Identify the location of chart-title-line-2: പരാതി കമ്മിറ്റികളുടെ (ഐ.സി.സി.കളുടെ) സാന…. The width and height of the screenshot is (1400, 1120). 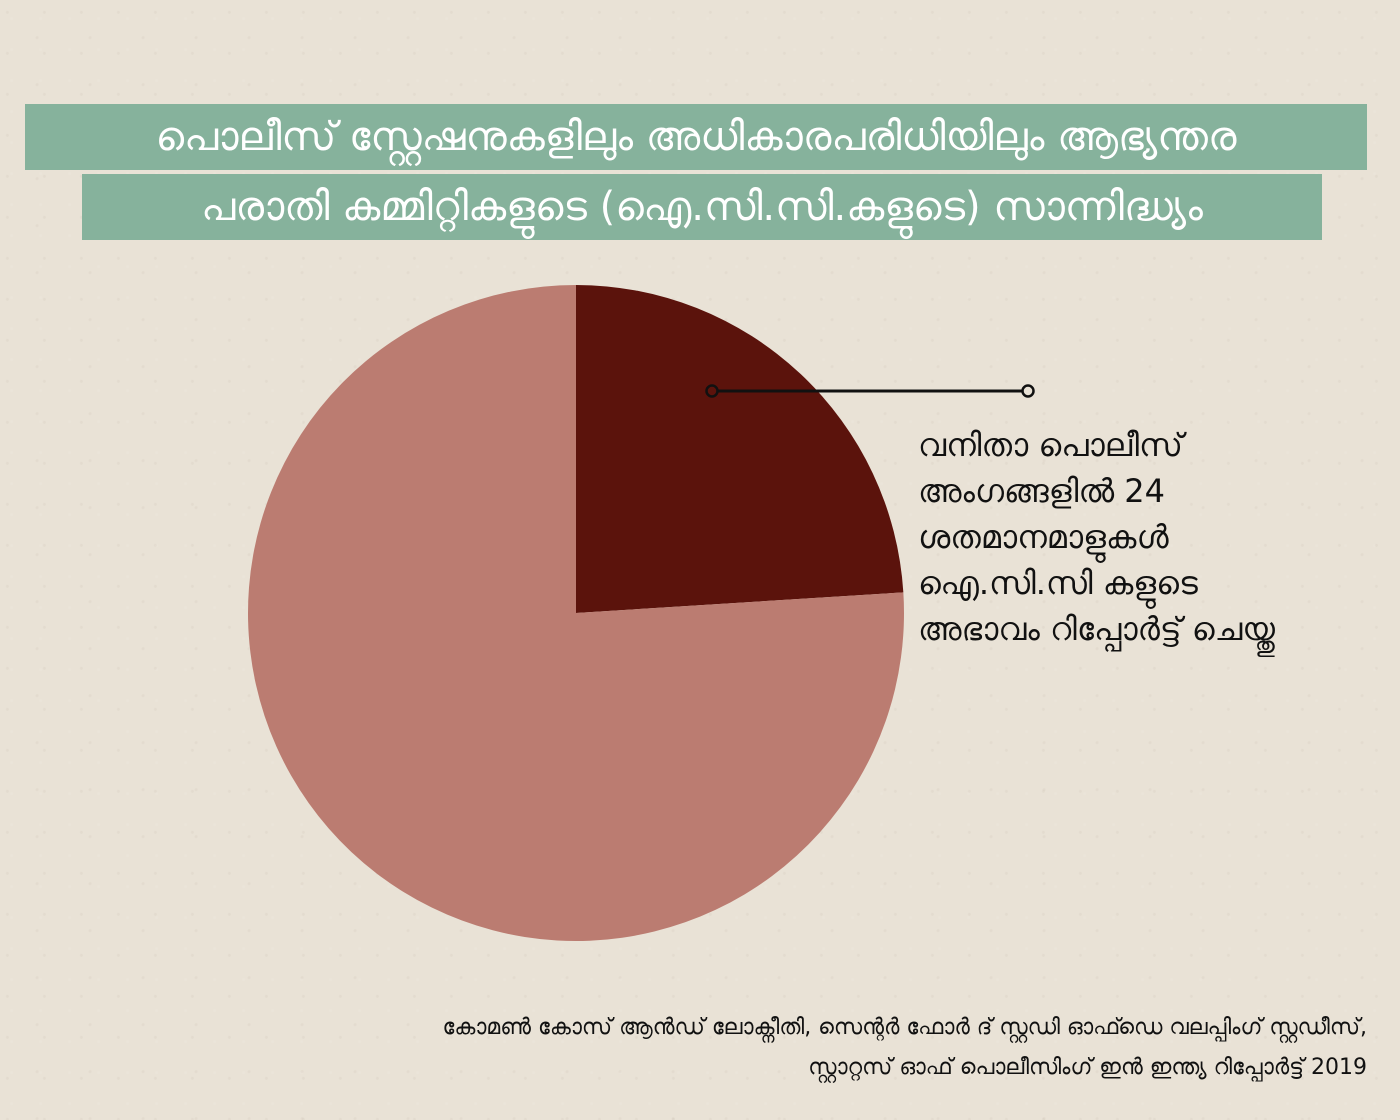
(702, 207).